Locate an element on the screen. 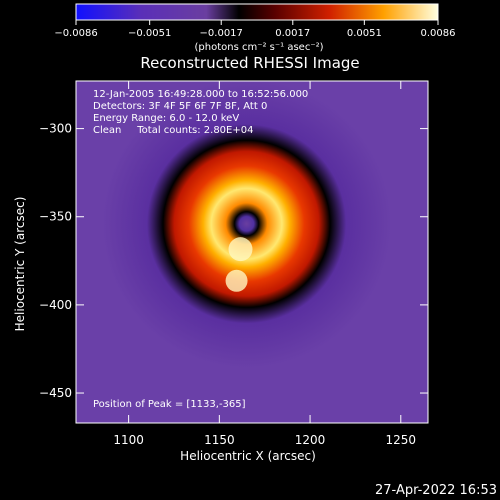 Image resolution: width=500 pixels, height=500 pixels. y-tick-label: −450 is located at coordinates (55, 393).